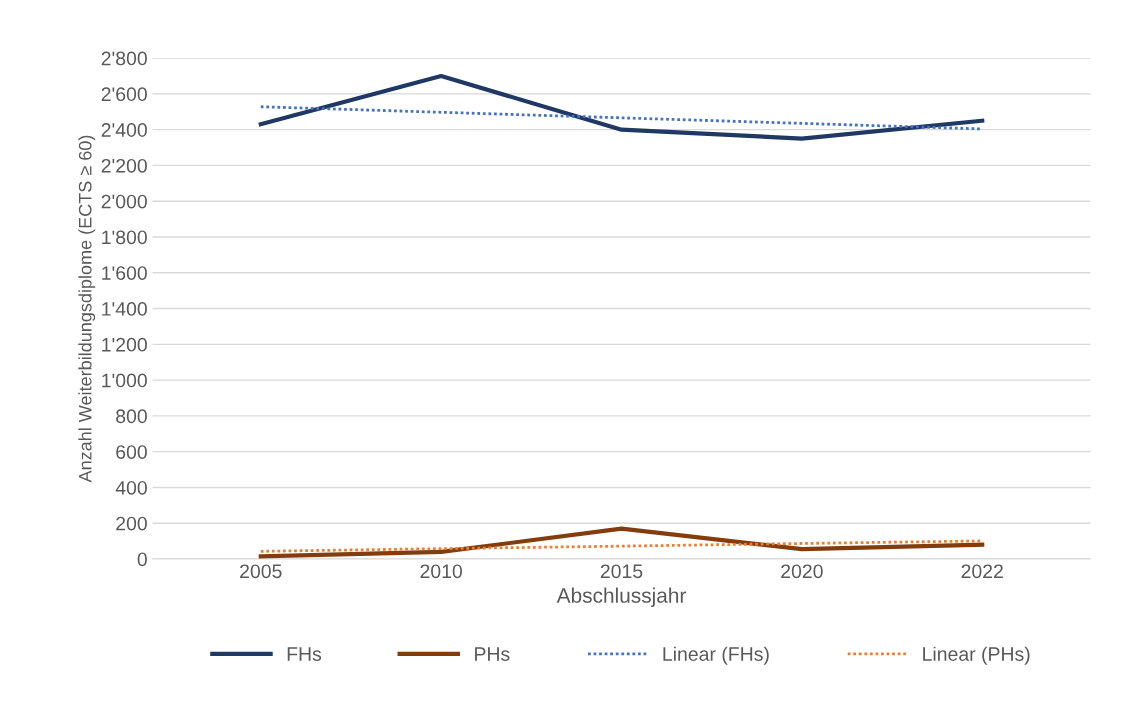 The height and width of the screenshot is (726, 1130). What do you see at coordinates (716, 655) in the screenshot?
I see `legend-label: Linear (FHs)` at bounding box center [716, 655].